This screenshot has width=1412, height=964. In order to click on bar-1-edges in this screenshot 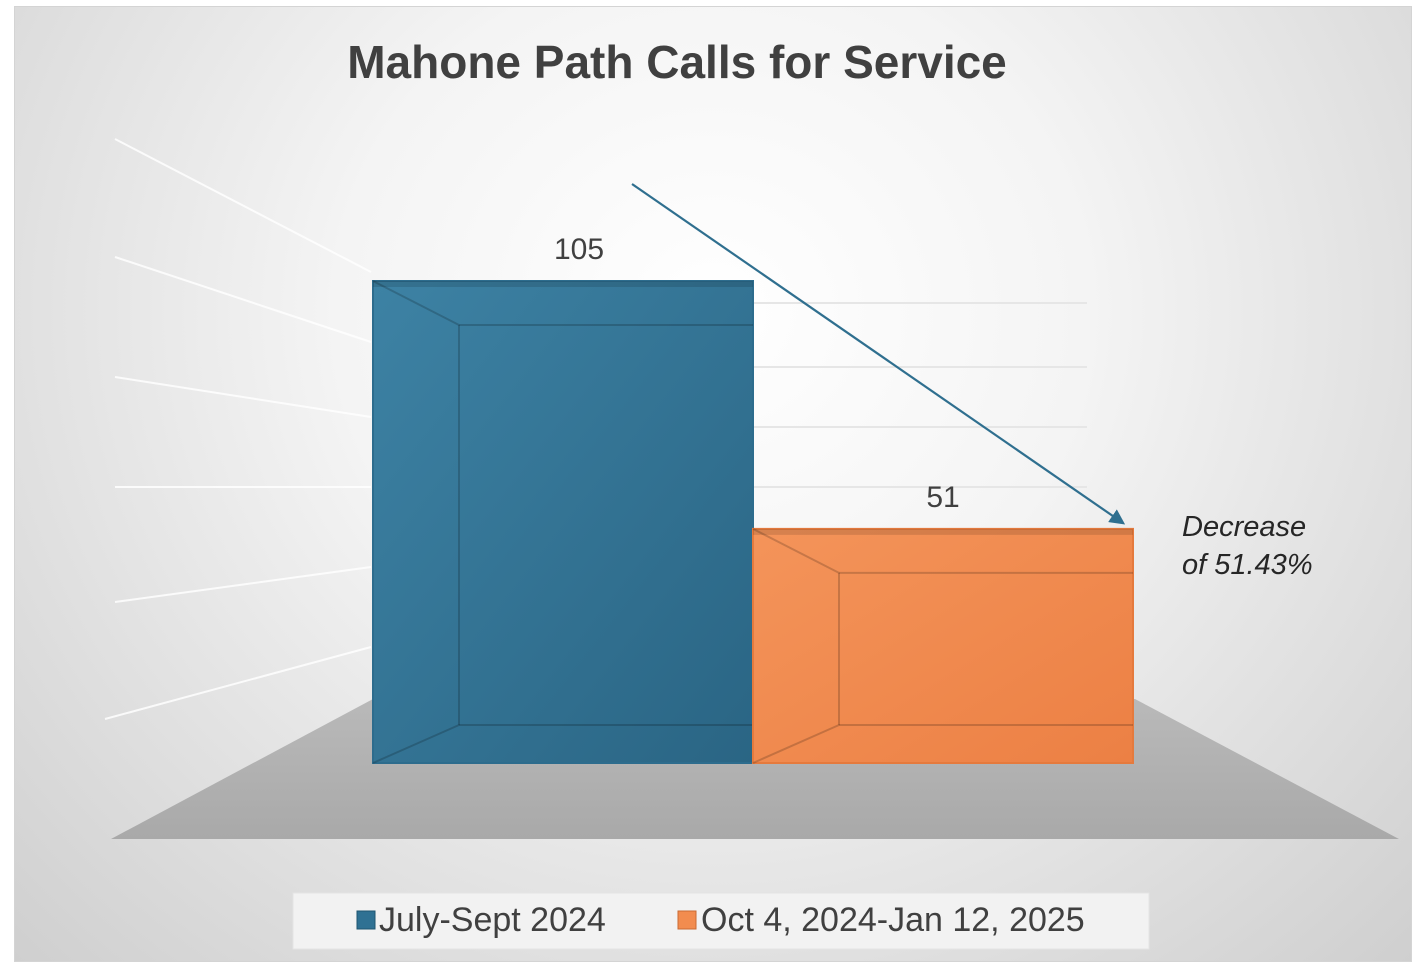, I will do `click(562, 522)`.